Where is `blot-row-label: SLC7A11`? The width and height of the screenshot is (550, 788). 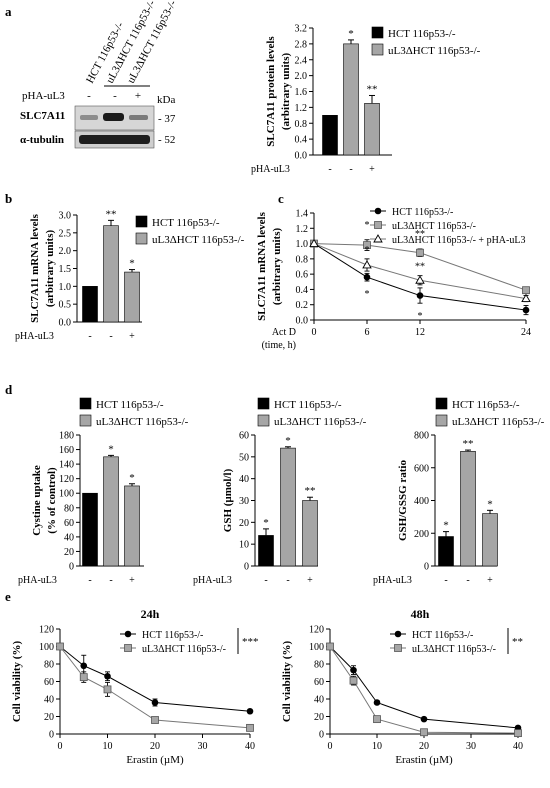 blot-row-label: SLC7A11 is located at coordinates (42, 116).